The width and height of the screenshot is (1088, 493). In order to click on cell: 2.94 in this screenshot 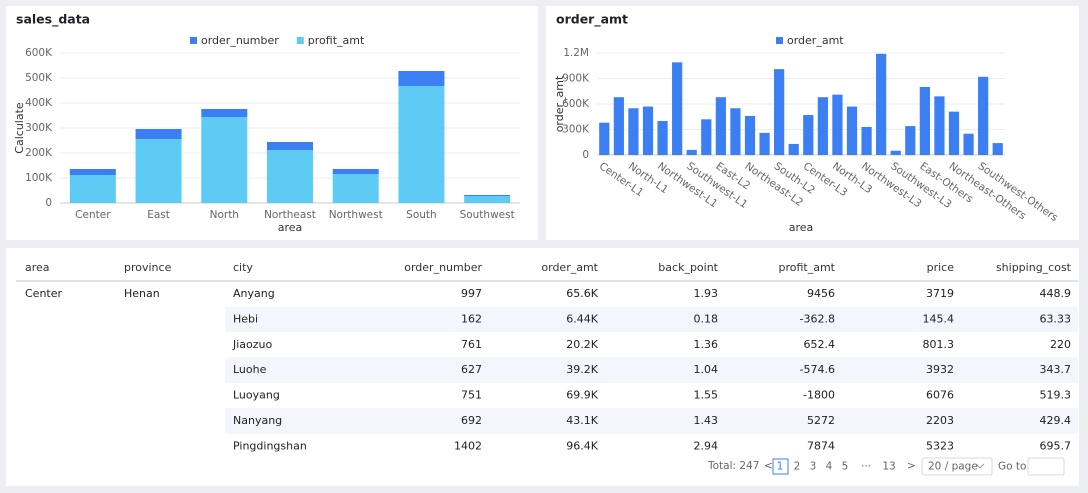, I will do `click(706, 445)`.